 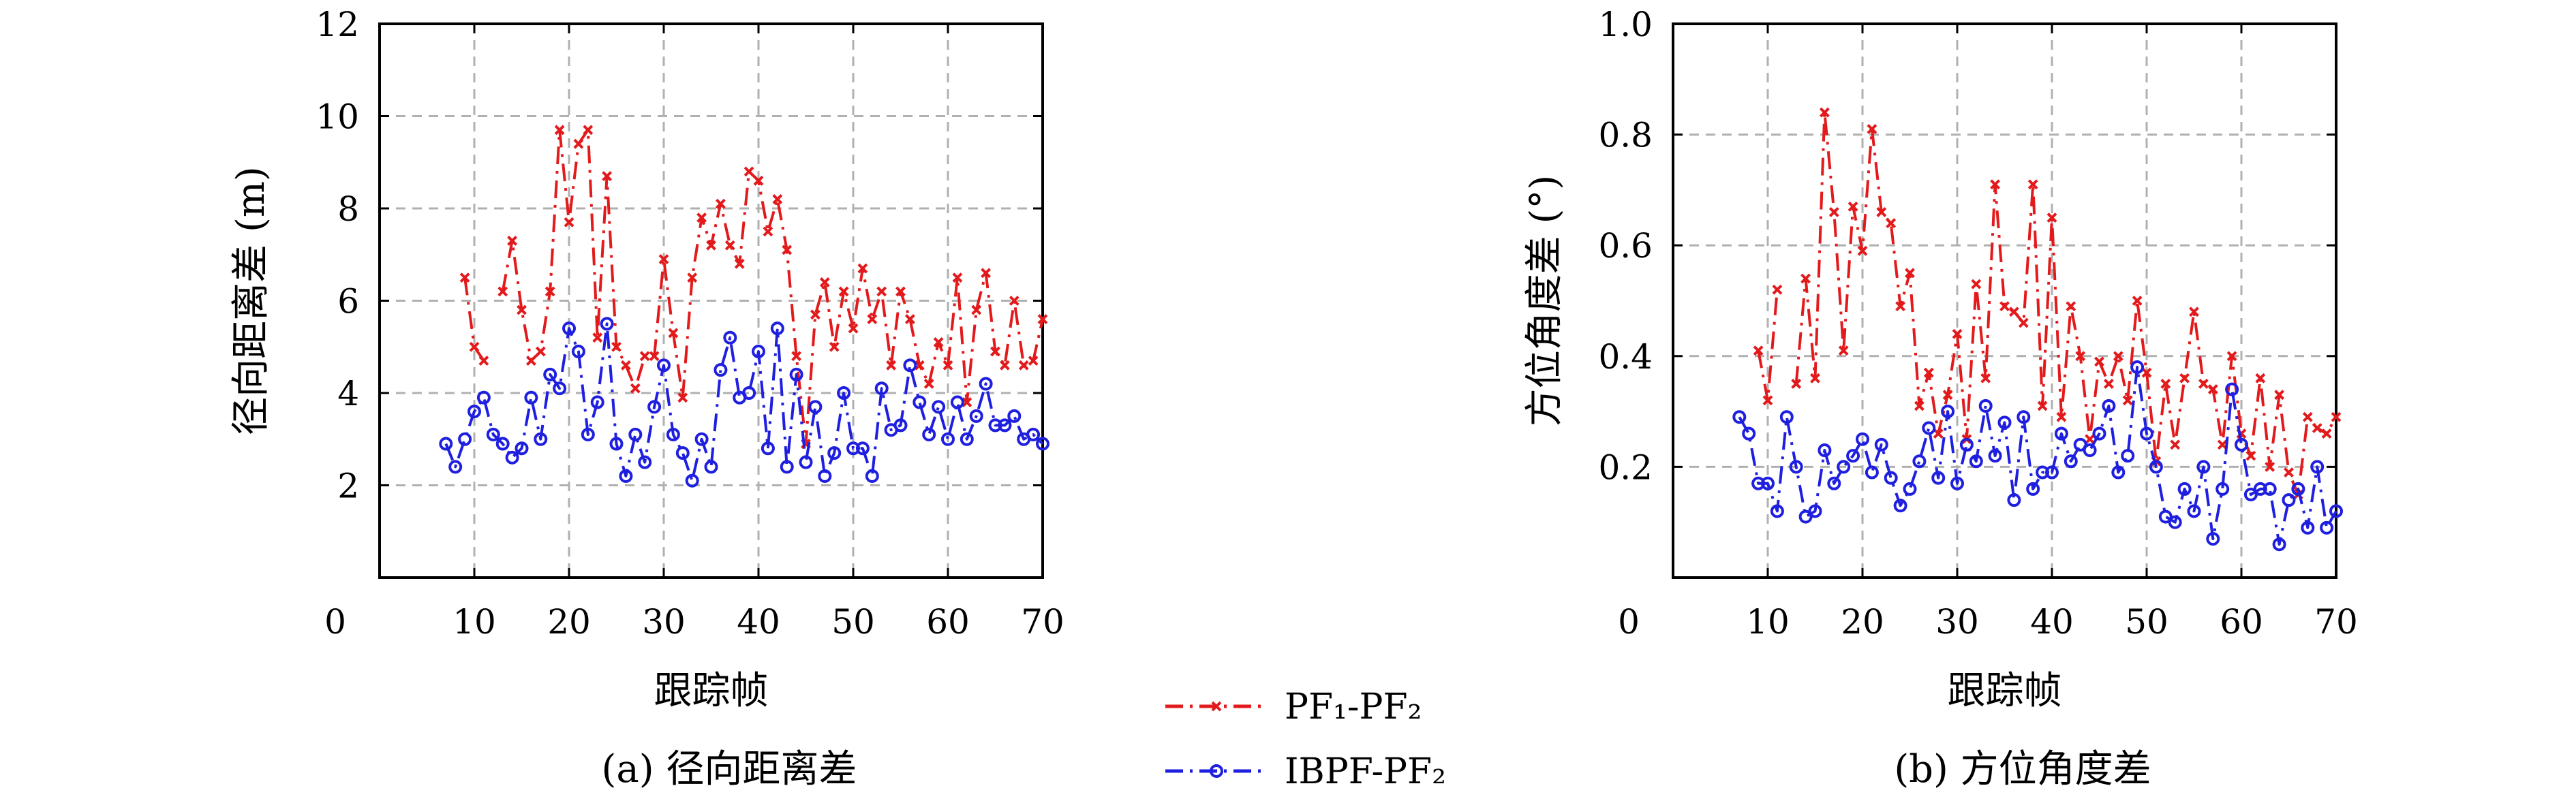 I want to click on y-tick-label: 0.4, so click(x=1625, y=357).